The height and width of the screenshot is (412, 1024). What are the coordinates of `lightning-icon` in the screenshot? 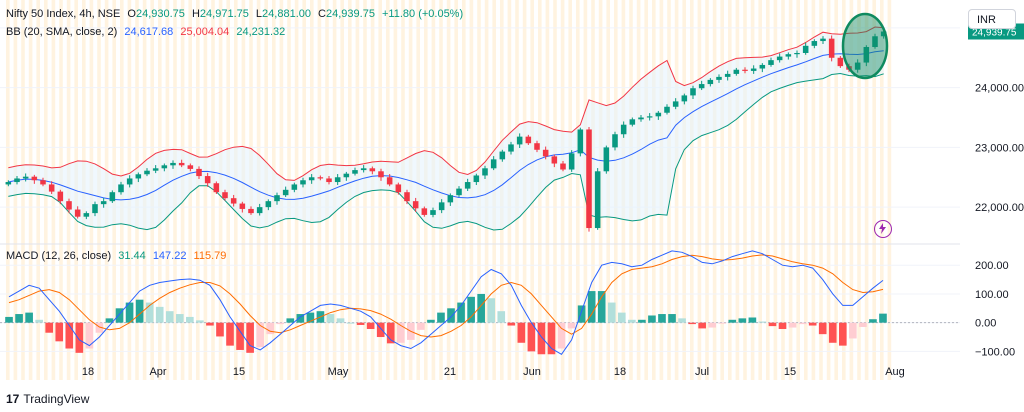 It's located at (883, 229).